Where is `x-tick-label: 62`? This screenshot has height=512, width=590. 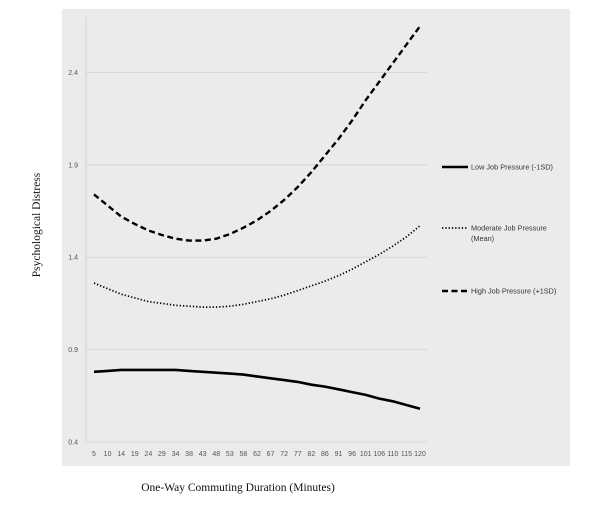 x-tick-label: 62 is located at coordinates (257, 454).